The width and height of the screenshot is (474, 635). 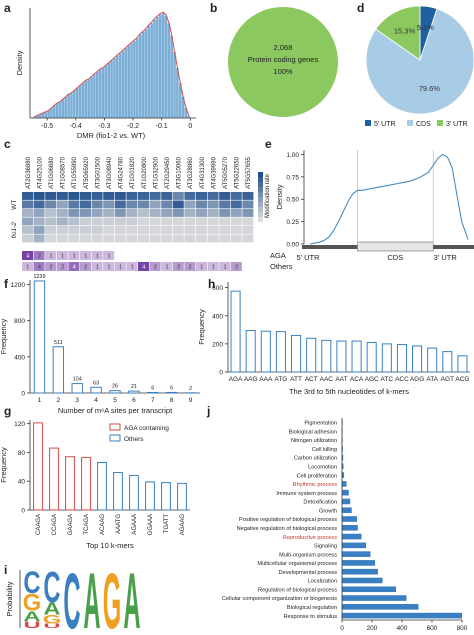 What do you see at coordinates (292, 155) in the screenshot?
I see `y-tick-label: 1.00` at bounding box center [292, 155].